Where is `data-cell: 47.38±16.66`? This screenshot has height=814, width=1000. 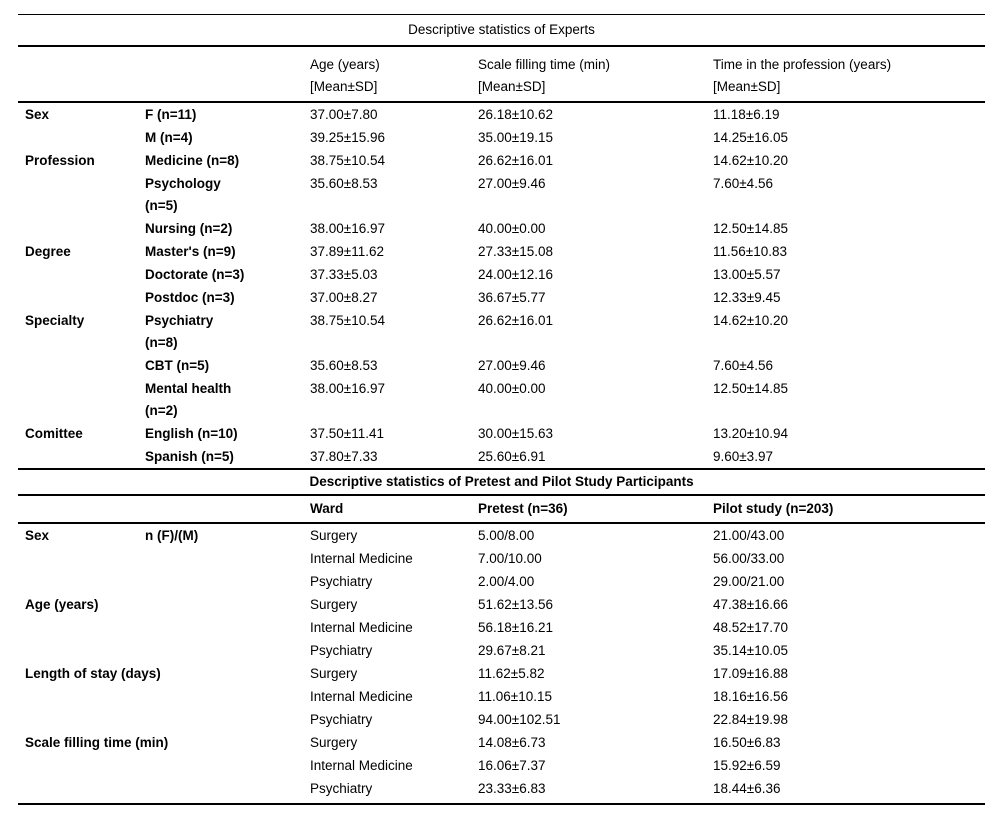 data-cell: 47.38±16.66 is located at coordinates (750, 604).